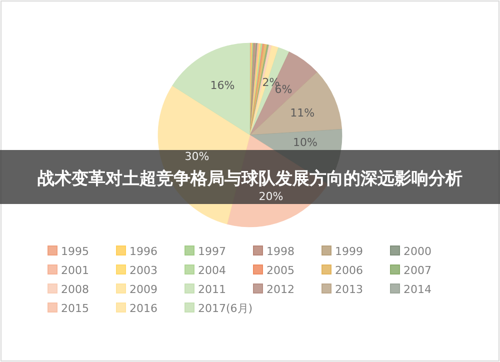 The height and width of the screenshot is (362, 500). What do you see at coordinates (75, 289) in the screenshot?
I see `legend-label: 2008` at bounding box center [75, 289].